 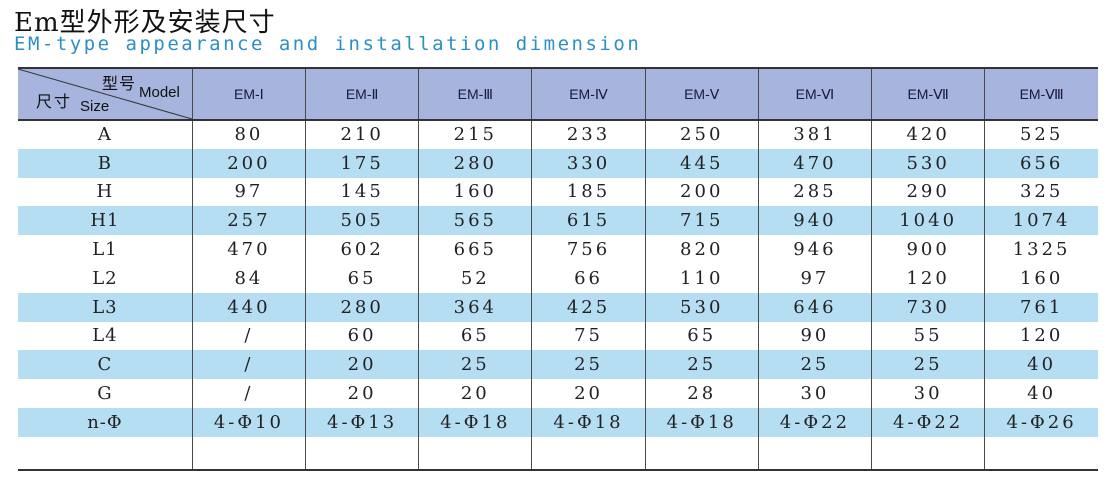 I want to click on model-header-cell: EM-Ⅲ, so click(x=475, y=94).